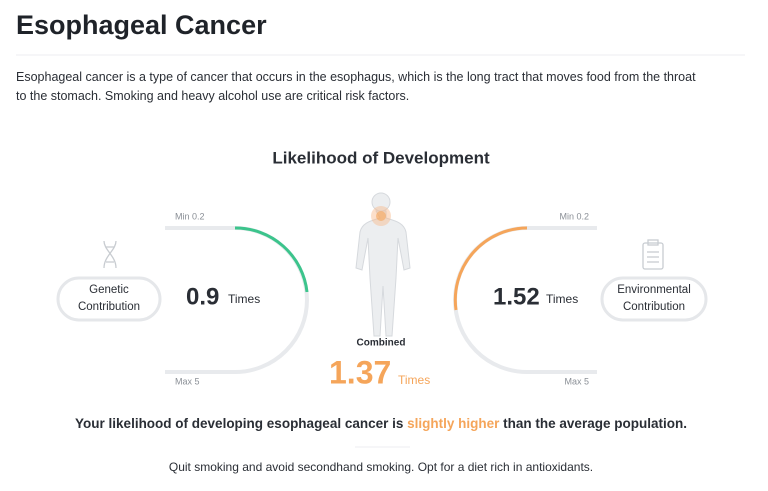 The image size is (768, 491). I want to click on section-title: Likelihood of Development, so click(381, 157).